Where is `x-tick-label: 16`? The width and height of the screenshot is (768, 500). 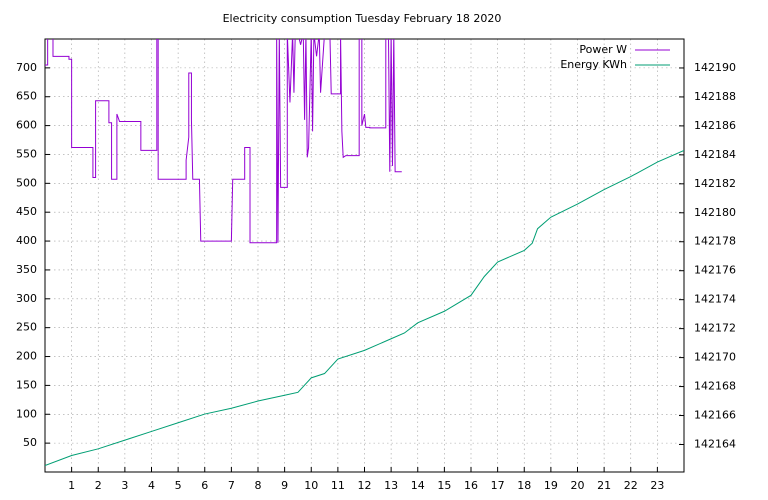 x-tick-label: 16 is located at coordinates (471, 485).